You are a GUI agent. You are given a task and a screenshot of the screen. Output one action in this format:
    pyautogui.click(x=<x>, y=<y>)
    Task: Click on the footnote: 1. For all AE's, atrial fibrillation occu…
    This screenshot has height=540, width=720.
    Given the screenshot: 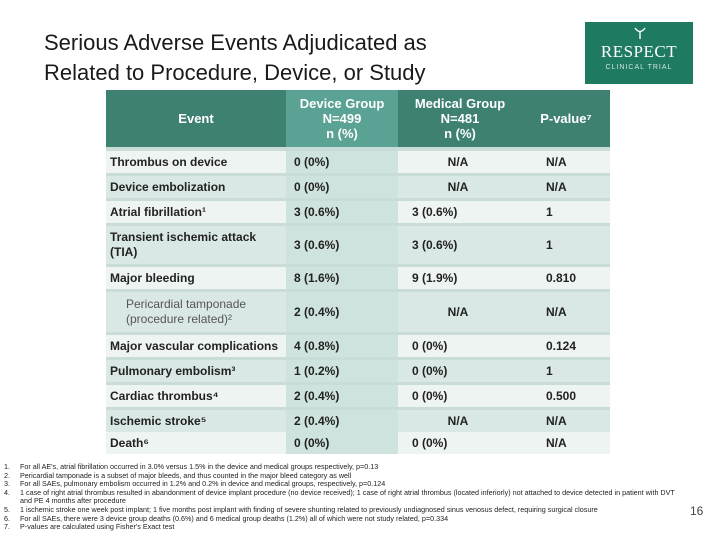 What is the action you would take?
    pyautogui.click(x=191, y=466)
    